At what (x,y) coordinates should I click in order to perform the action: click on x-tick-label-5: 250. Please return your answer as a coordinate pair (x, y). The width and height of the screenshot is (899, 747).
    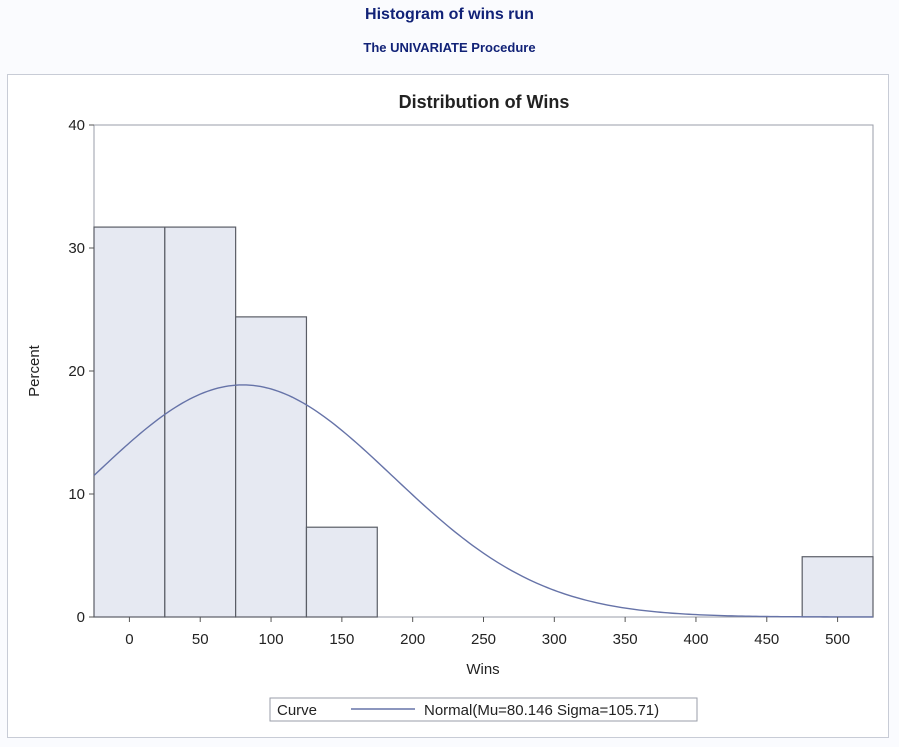
    Looking at the image, I should click on (483, 639).